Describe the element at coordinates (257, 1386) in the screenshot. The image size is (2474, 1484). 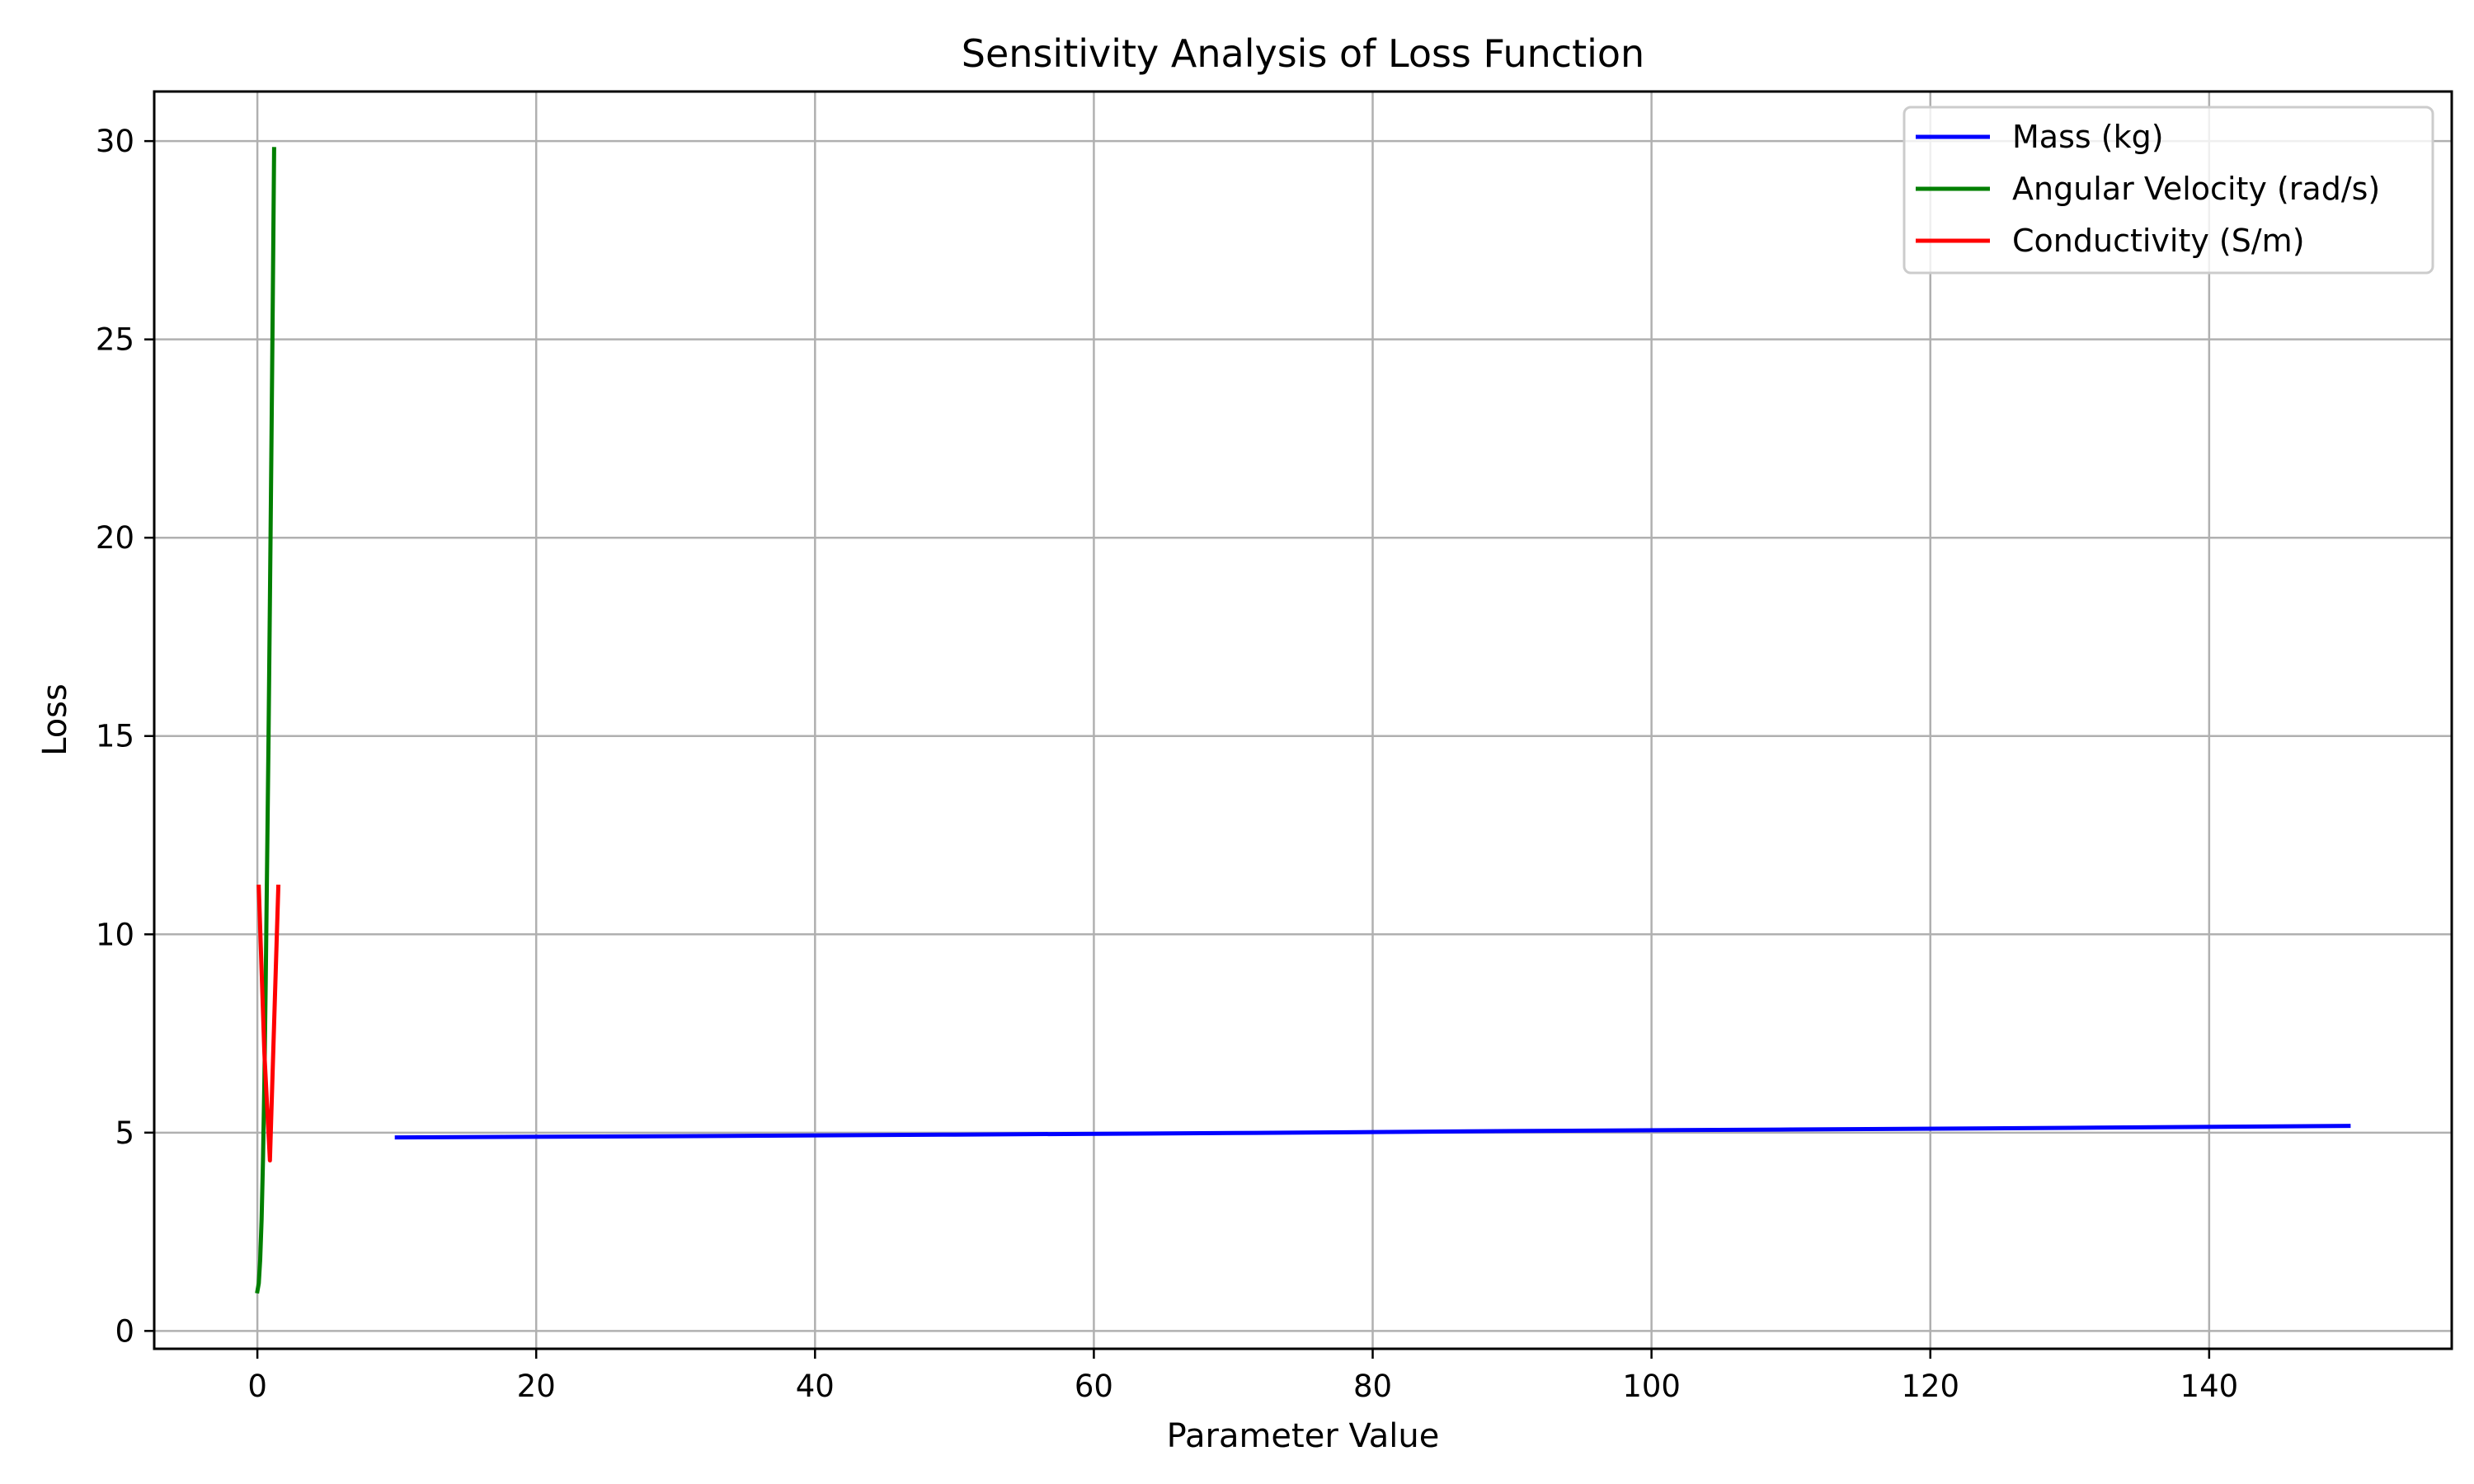
I see `x-tick-label: 0` at that location.